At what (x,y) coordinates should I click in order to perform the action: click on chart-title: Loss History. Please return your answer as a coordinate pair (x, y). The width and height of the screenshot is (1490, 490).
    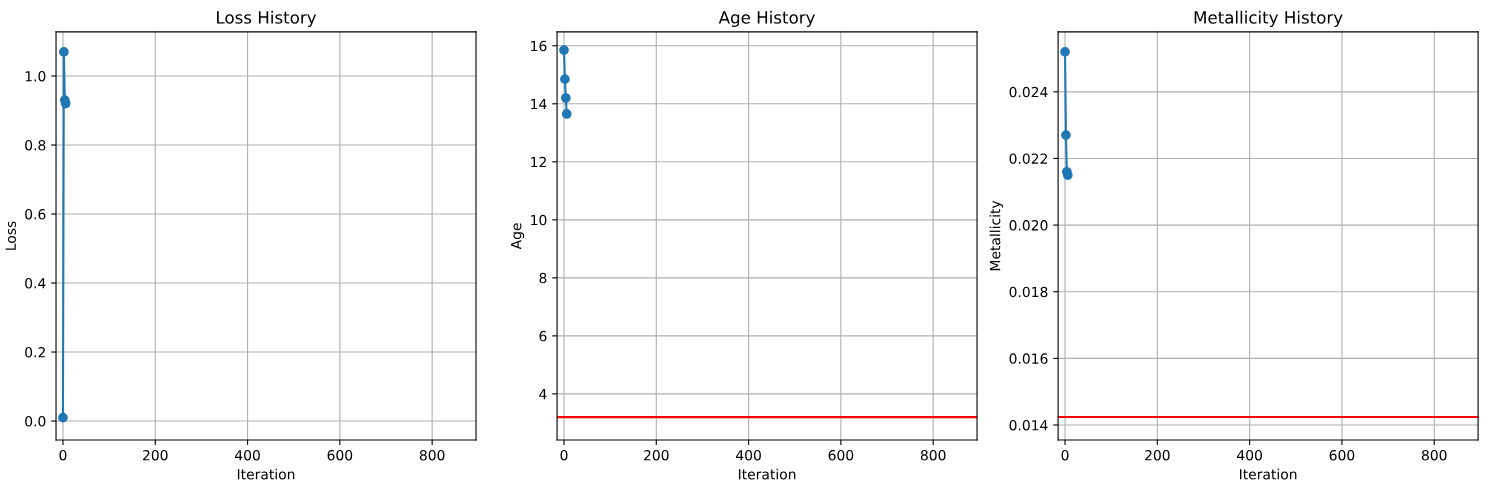
    Looking at the image, I should click on (267, 18).